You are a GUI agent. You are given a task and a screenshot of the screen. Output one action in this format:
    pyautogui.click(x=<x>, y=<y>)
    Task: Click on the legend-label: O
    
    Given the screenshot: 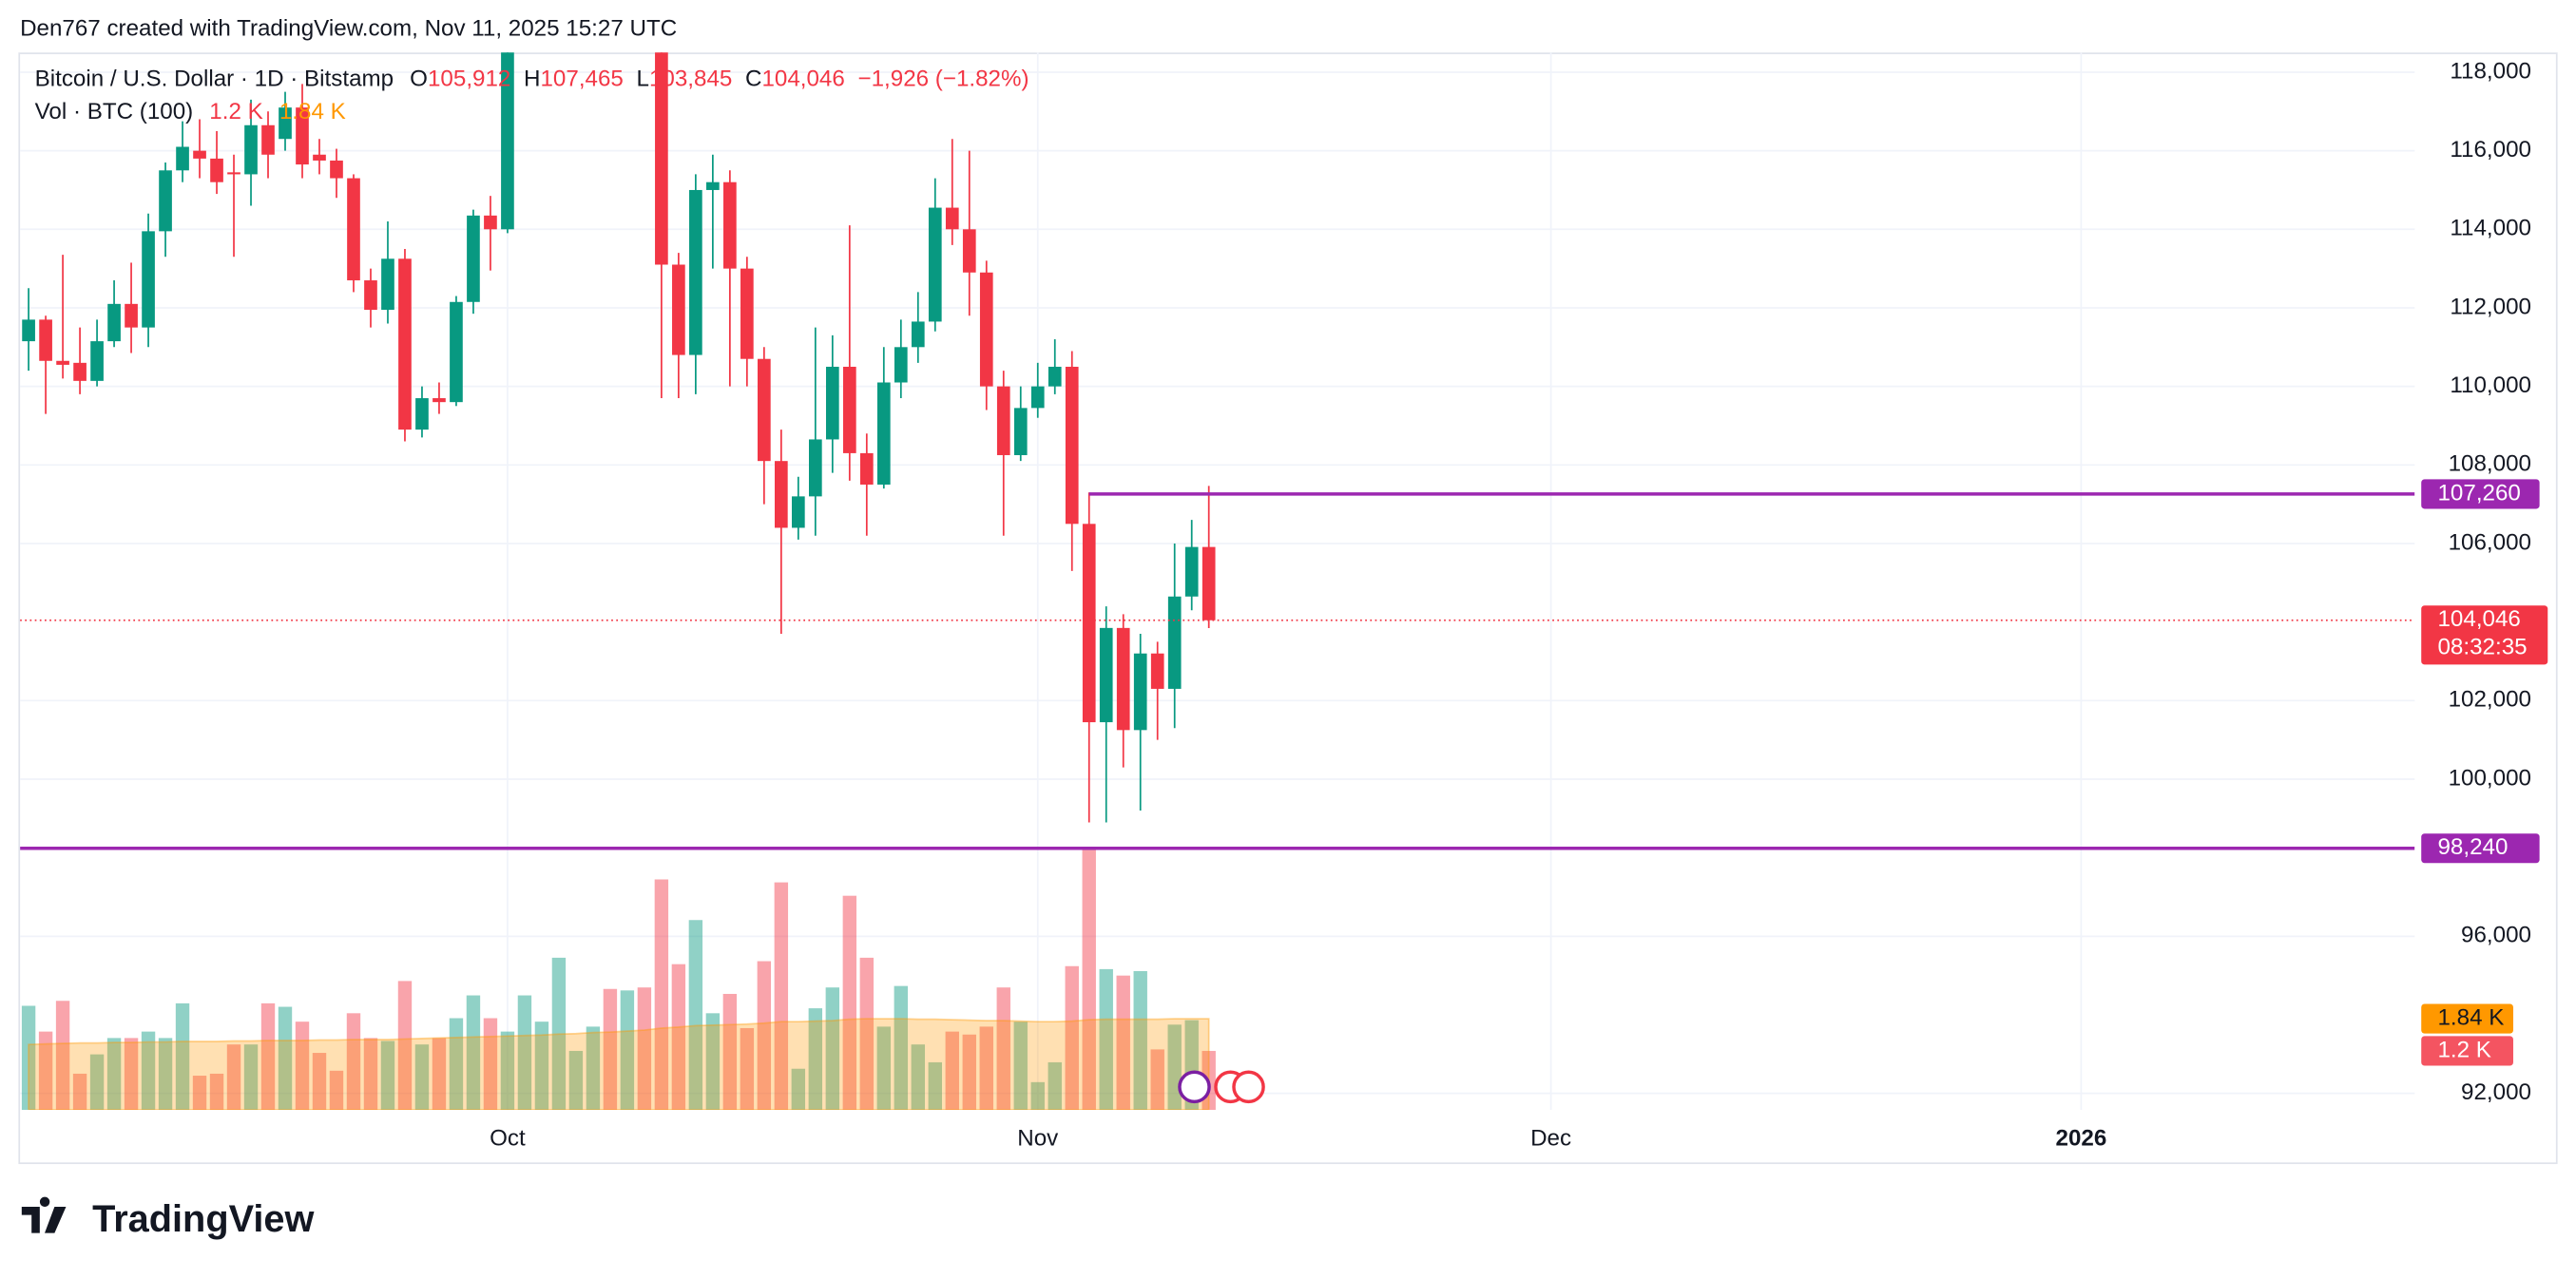 What is the action you would take?
    pyautogui.click(x=419, y=79)
    